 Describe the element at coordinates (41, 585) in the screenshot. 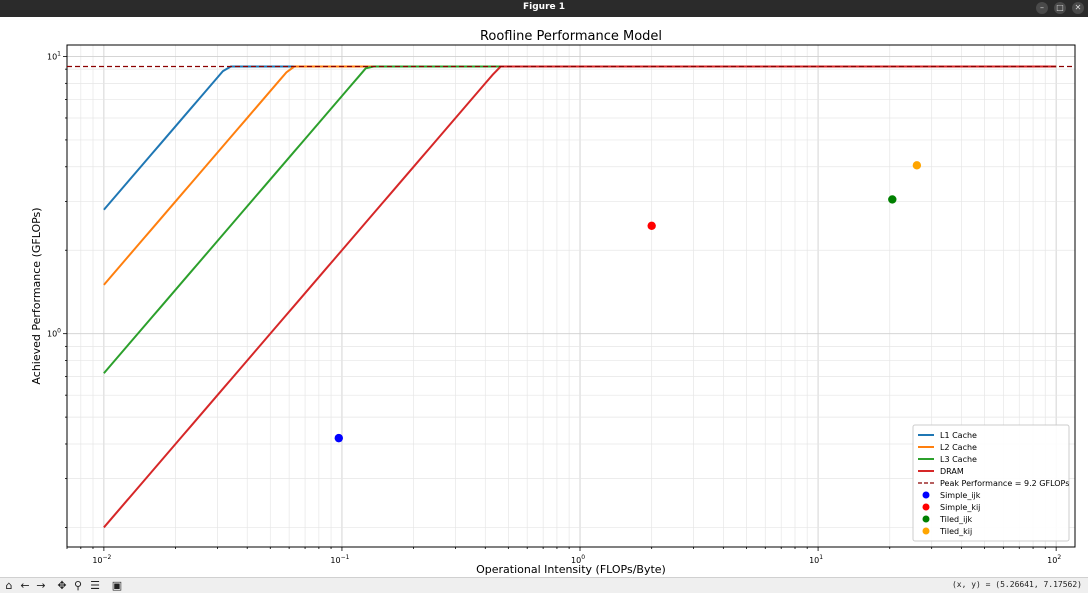

I see `forward-icon: →` at that location.